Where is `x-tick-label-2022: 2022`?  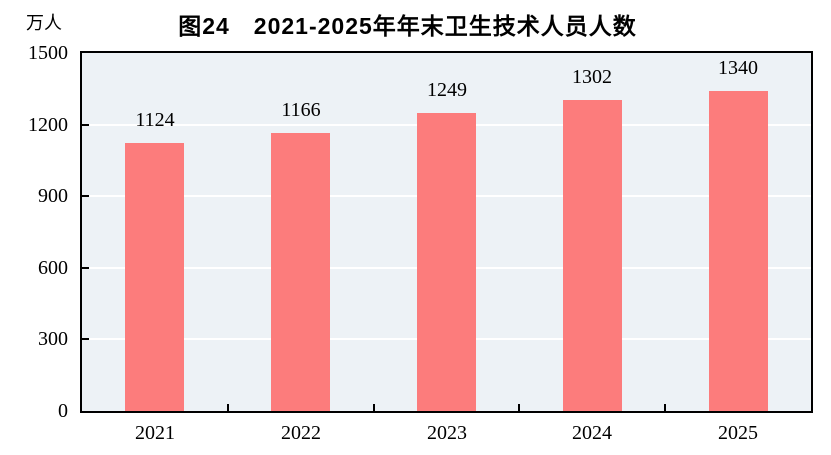
x-tick-label-2022: 2022 is located at coordinates (301, 433).